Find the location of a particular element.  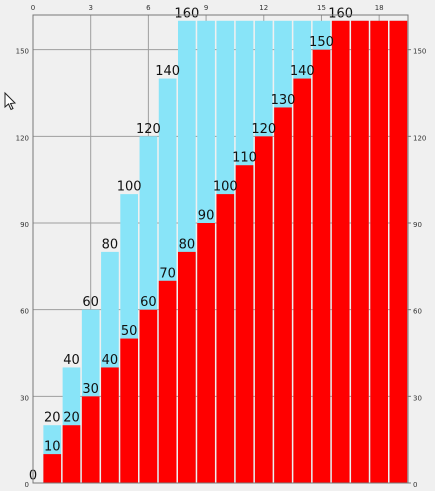

y2-tick-label: 120 is located at coordinates (419, 138).